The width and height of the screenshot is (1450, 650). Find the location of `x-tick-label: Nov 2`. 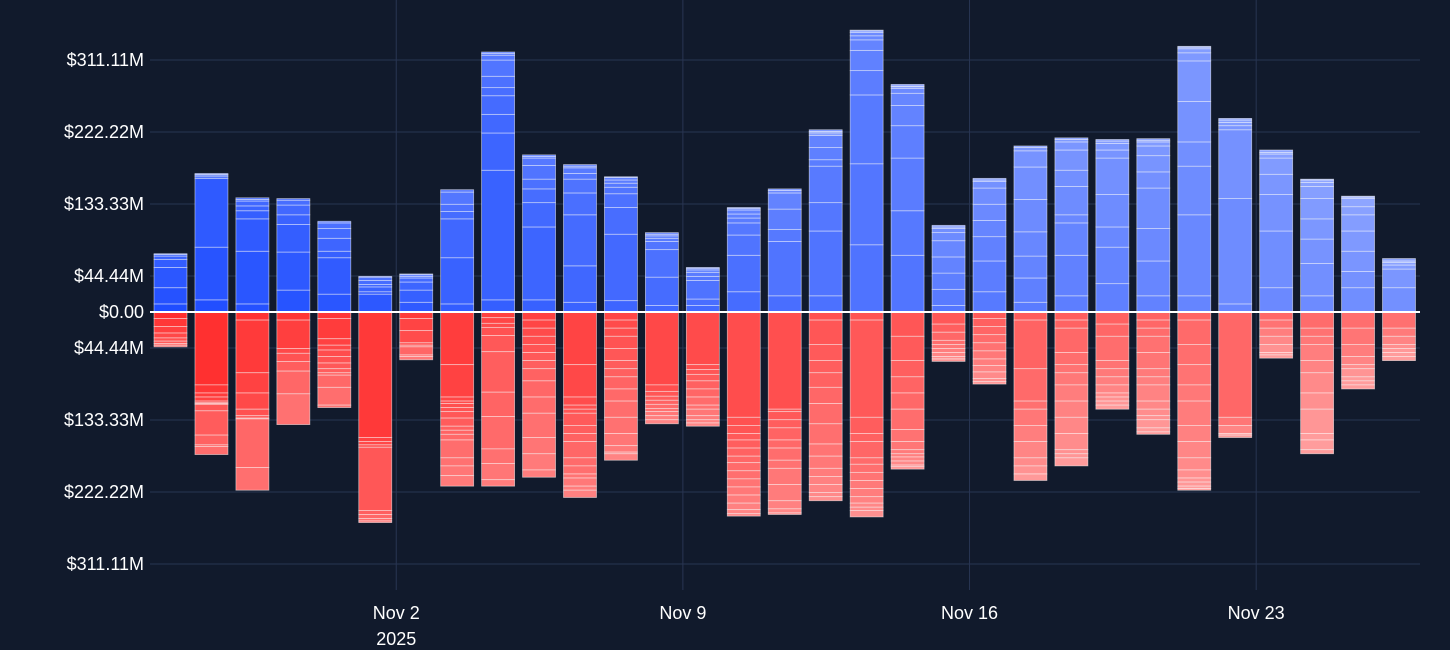

x-tick-label: Nov 2 is located at coordinates (396, 613).